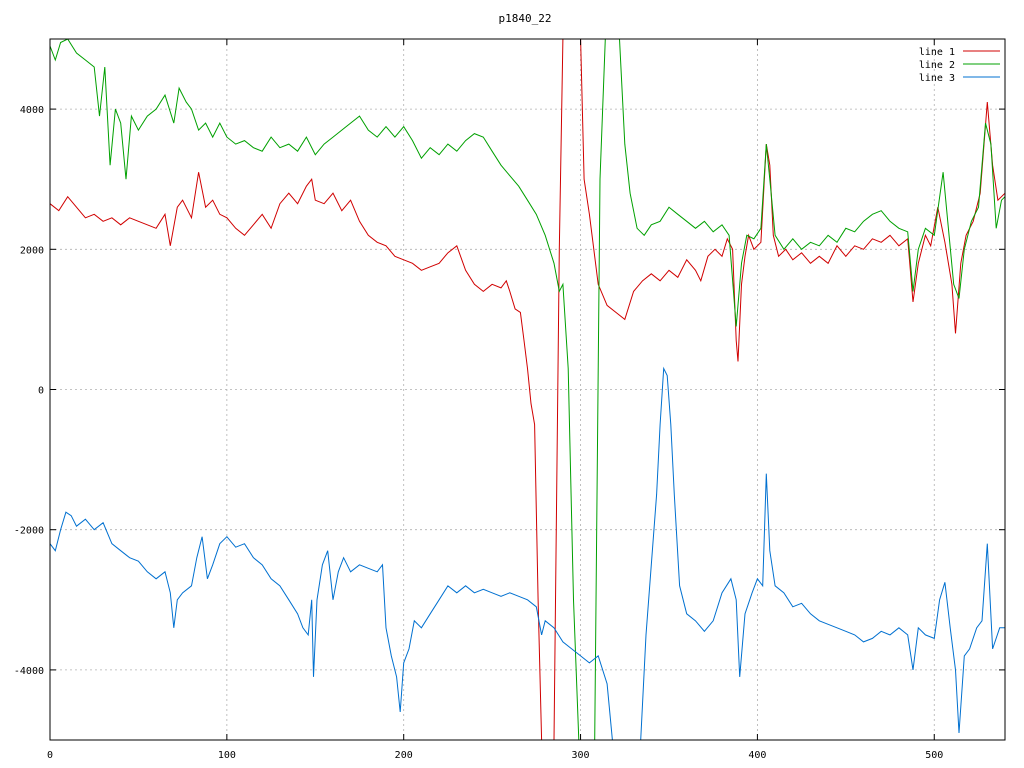 The width and height of the screenshot is (1024, 768). What do you see at coordinates (937, 78) in the screenshot?
I see `legend-label: line 3` at bounding box center [937, 78].